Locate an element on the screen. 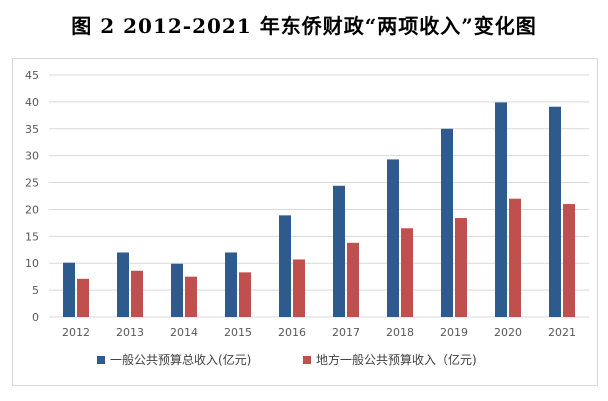 This screenshot has height=401, width=608. y-tick-label: 35 is located at coordinates (32, 129).